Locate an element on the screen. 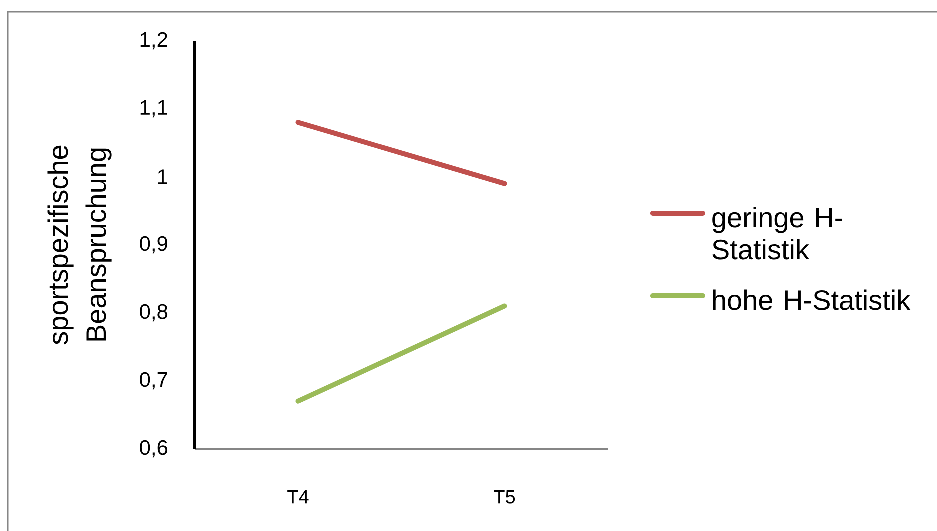 The image size is (937, 531). y-tick-label: 0,8 is located at coordinates (154, 313).